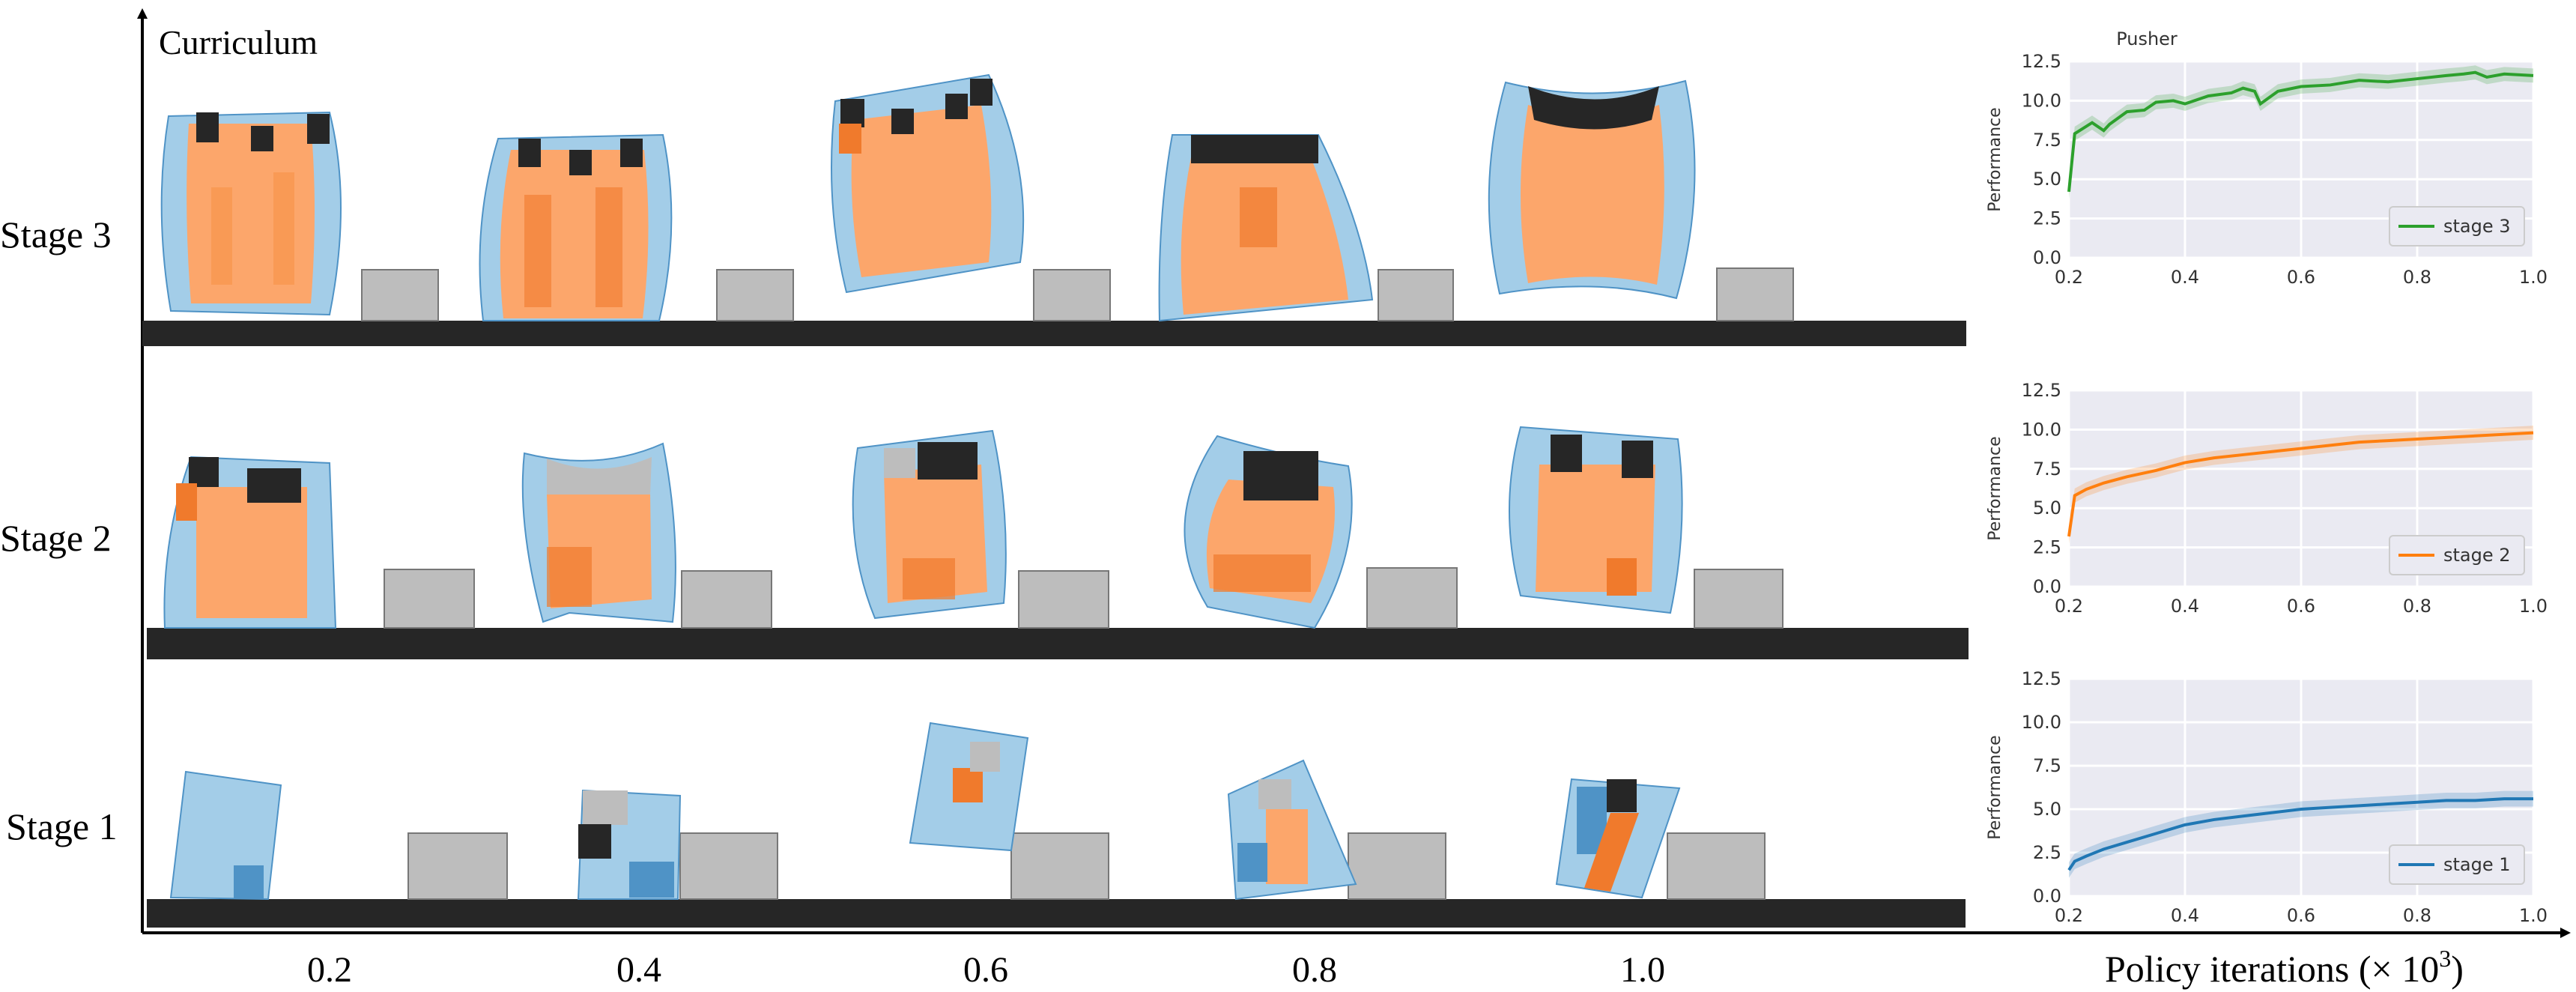 The image size is (2576, 992). What do you see at coordinates (2477, 226) in the screenshot?
I see `legend-label: stage 3` at bounding box center [2477, 226].